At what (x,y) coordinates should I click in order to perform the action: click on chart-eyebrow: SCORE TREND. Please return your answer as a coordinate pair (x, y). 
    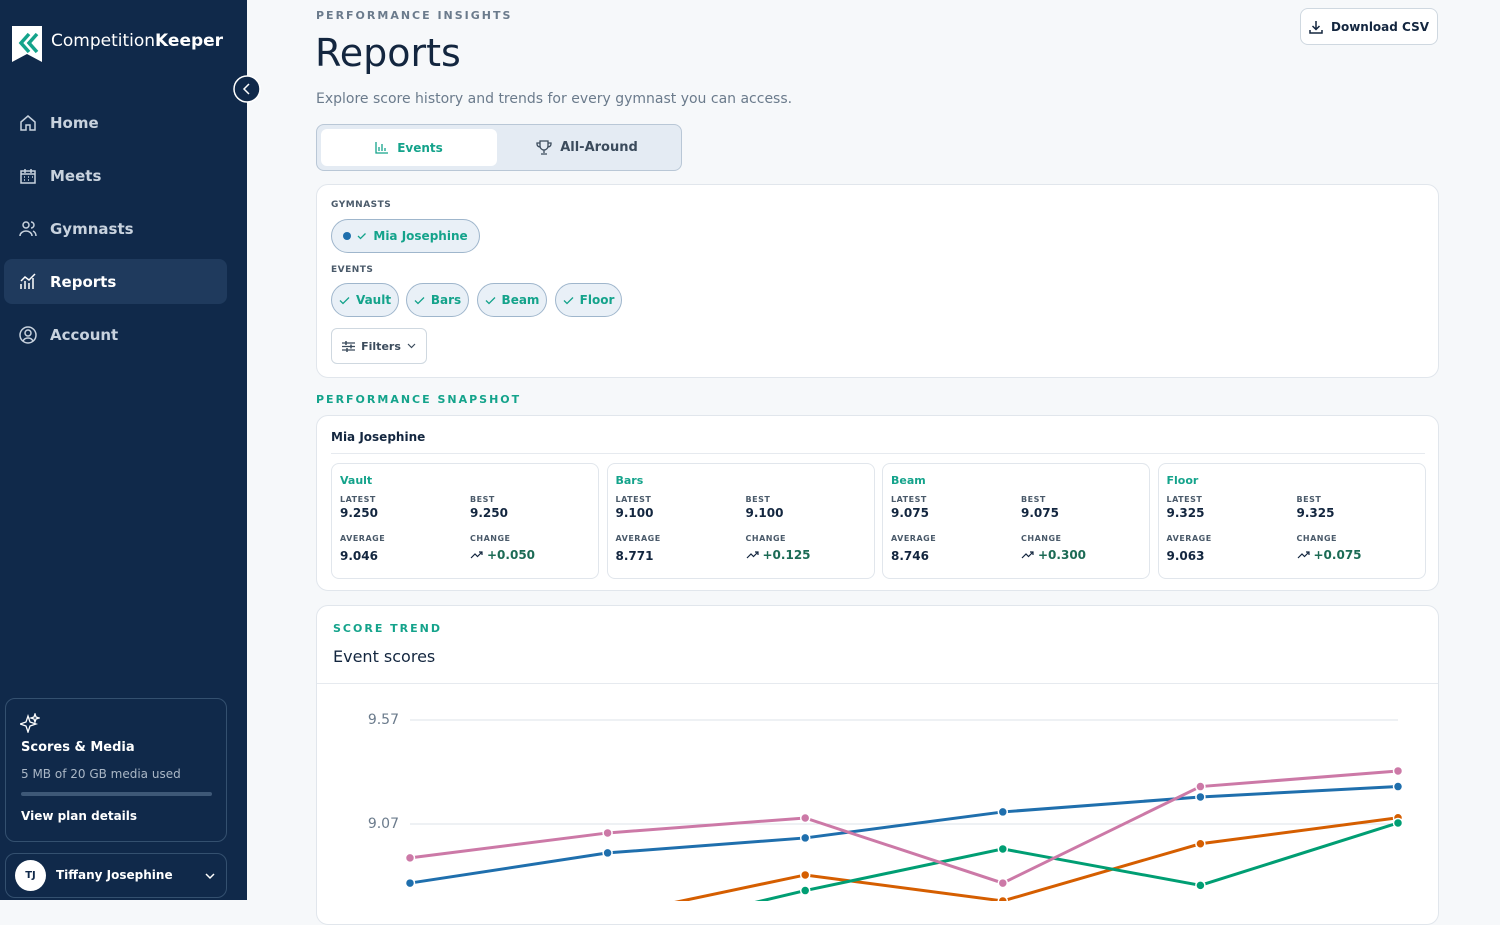
    Looking at the image, I should click on (387, 628).